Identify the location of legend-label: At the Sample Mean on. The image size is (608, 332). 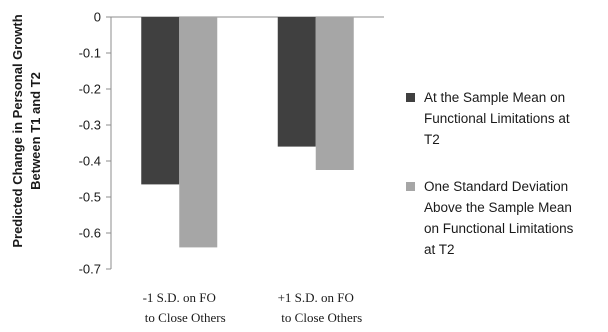
(494, 97).